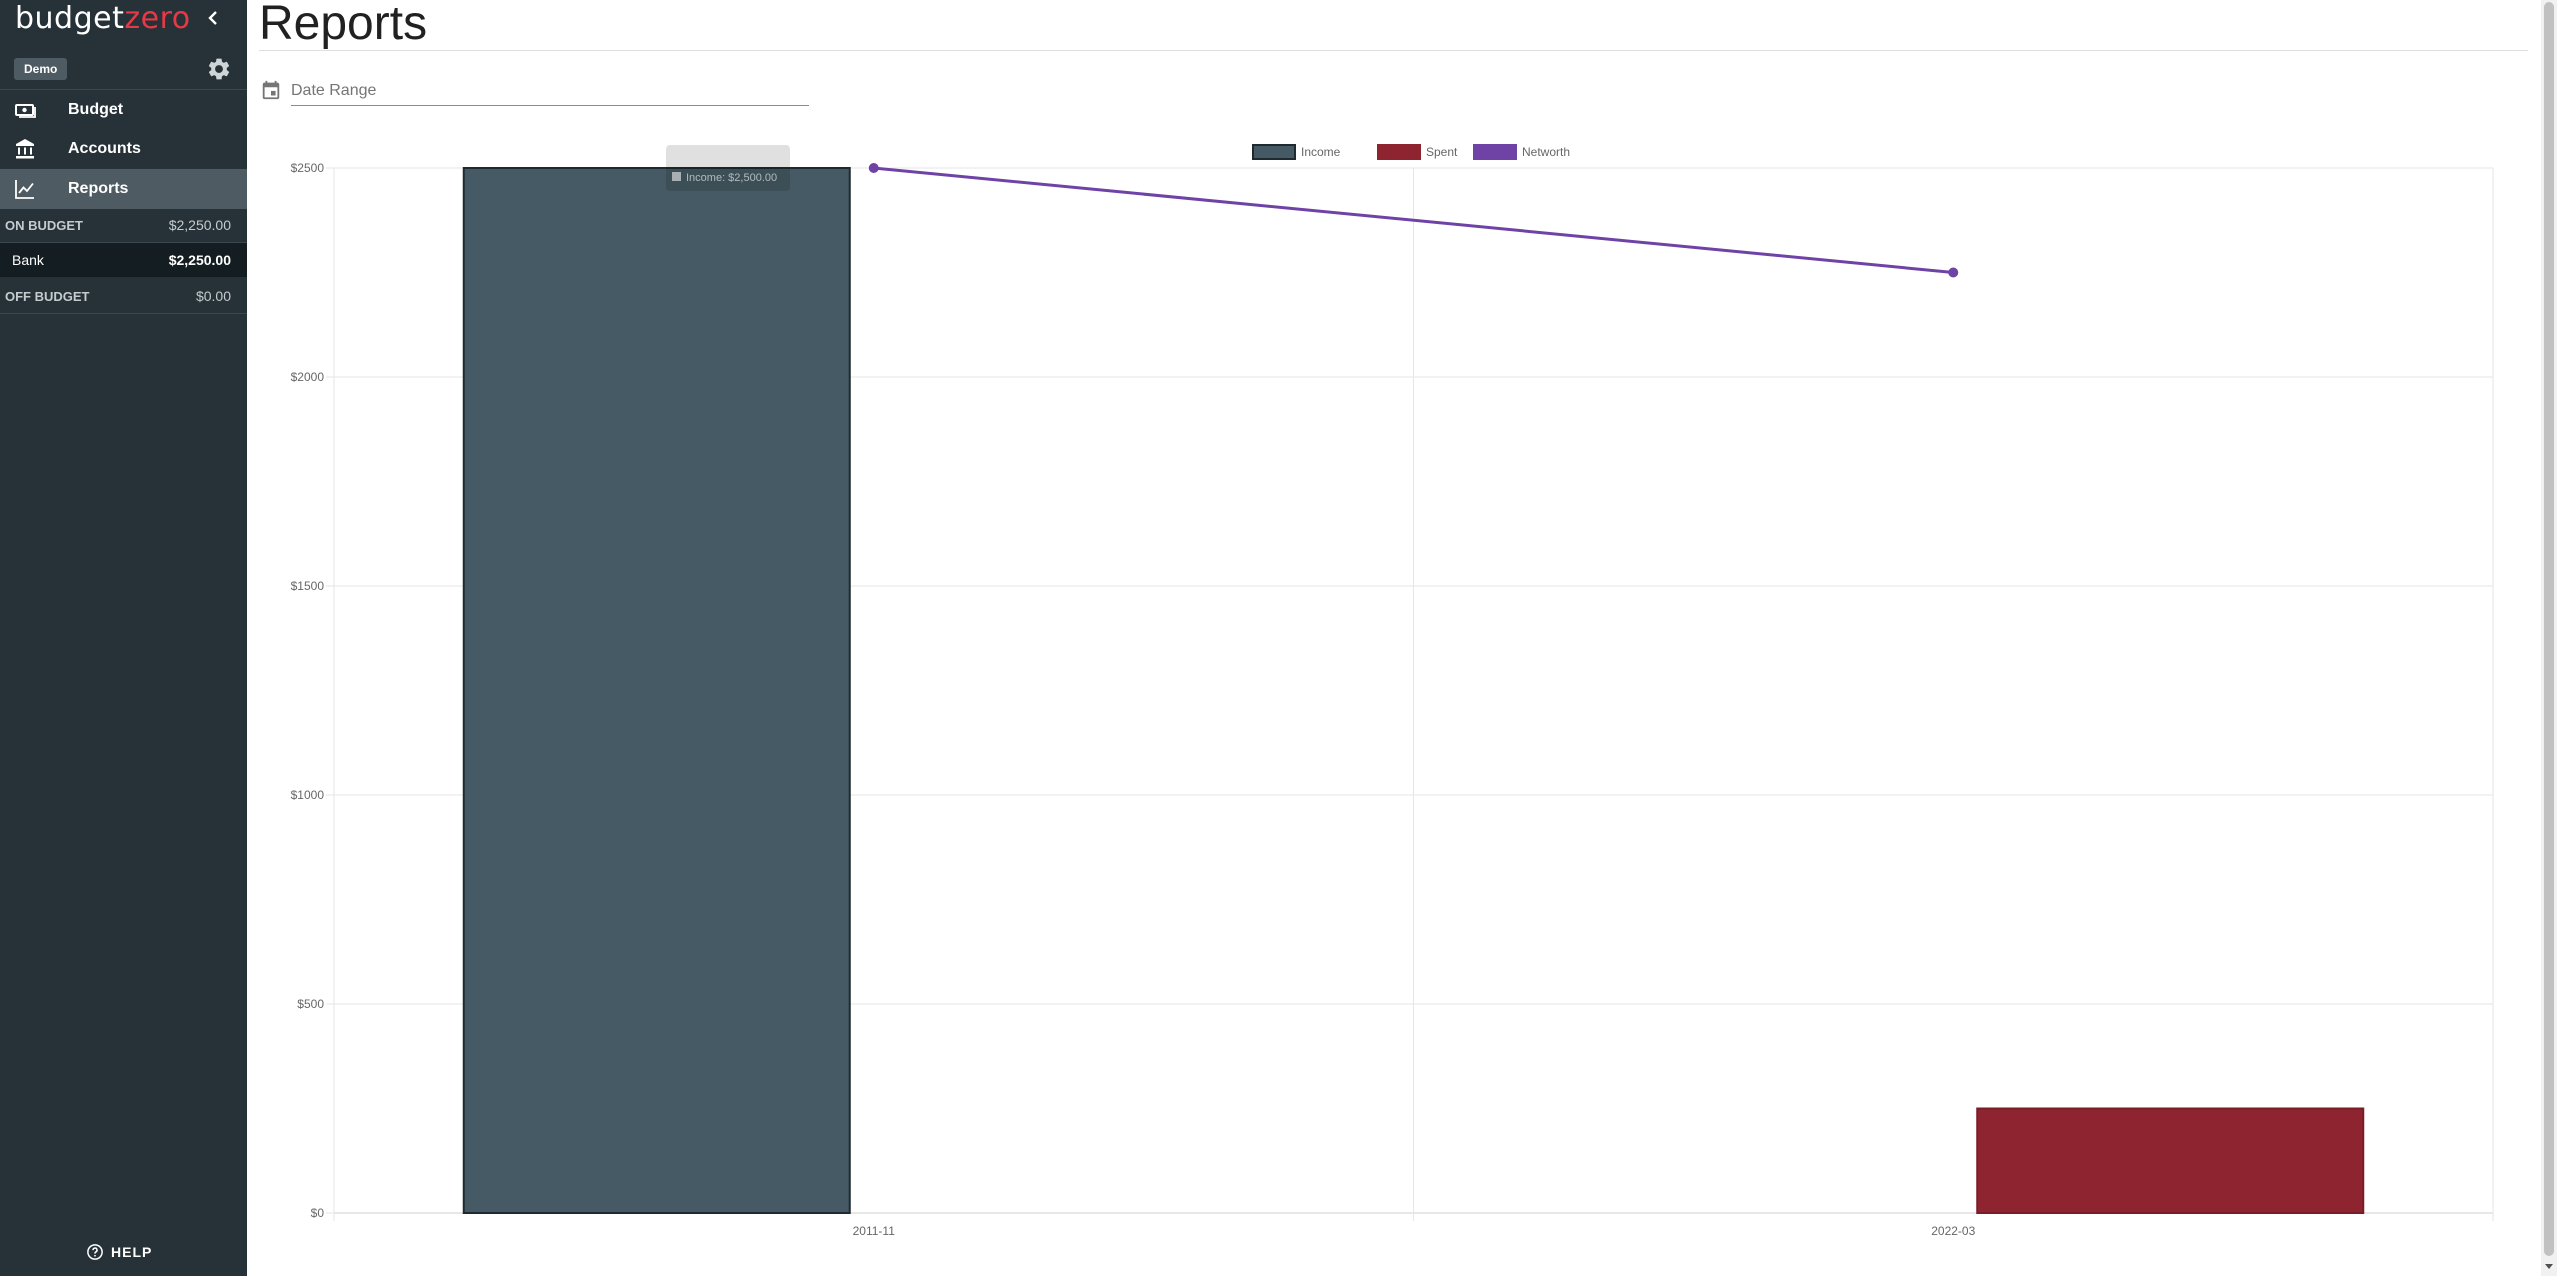  What do you see at coordinates (1546, 152) in the screenshot?
I see `legend-label-networth: Networth` at bounding box center [1546, 152].